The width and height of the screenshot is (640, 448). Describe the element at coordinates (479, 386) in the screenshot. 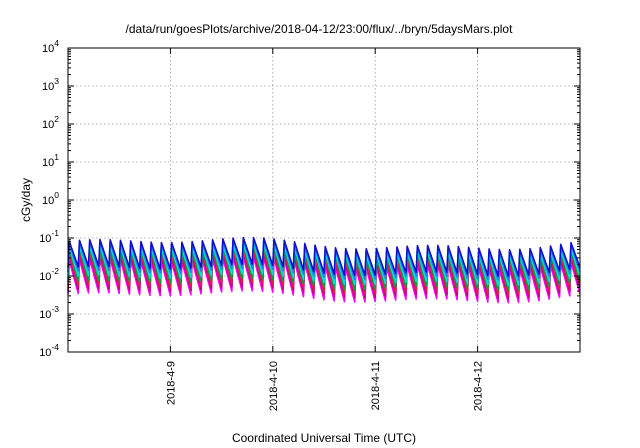

I see `x-tick-label: 2018-4-12` at that location.